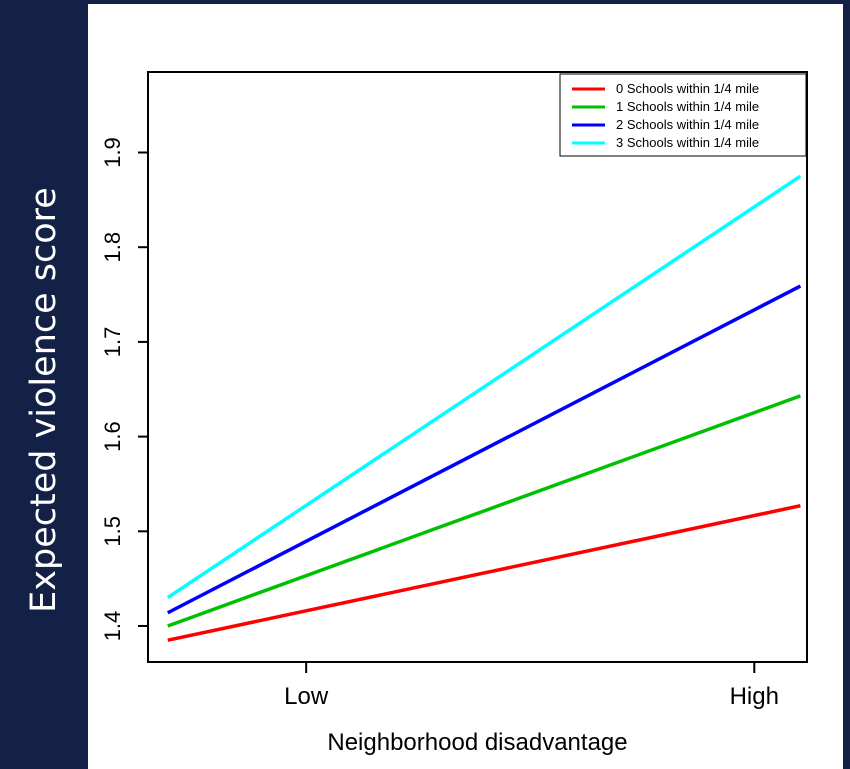 This screenshot has height=769, width=850. What do you see at coordinates (306, 696) in the screenshot?
I see `x-tick-label: Low` at bounding box center [306, 696].